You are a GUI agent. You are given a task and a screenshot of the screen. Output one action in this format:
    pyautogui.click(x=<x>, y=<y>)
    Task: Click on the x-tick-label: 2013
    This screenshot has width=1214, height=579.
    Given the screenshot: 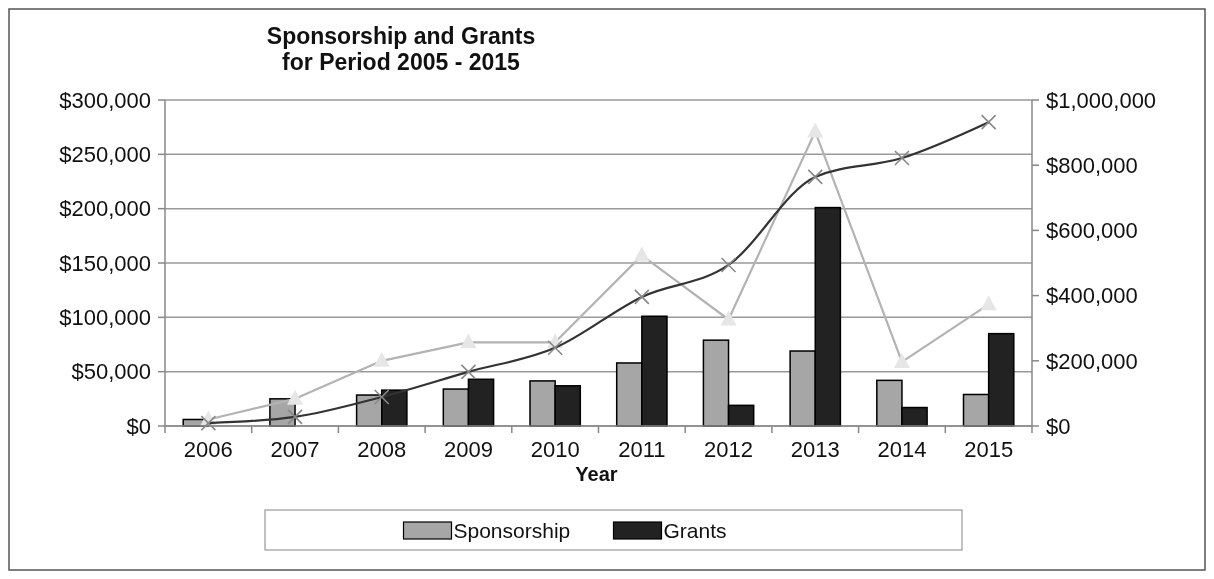 What is the action you would take?
    pyautogui.click(x=815, y=449)
    